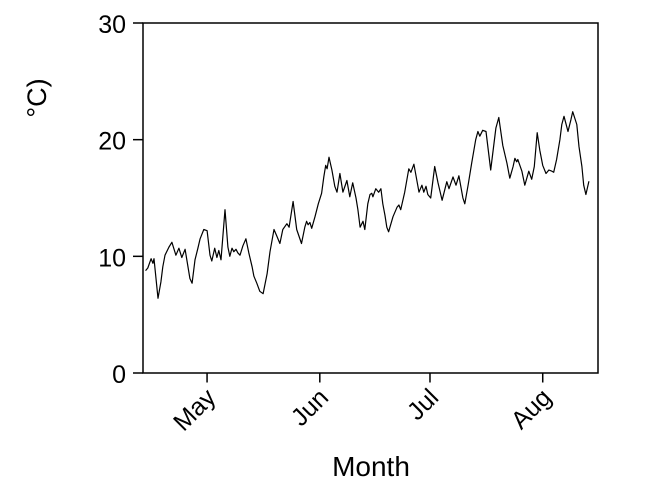 Image resolution: width=658 pixels, height=484 pixels. I want to click on y-tick-label: 10, so click(112, 258).